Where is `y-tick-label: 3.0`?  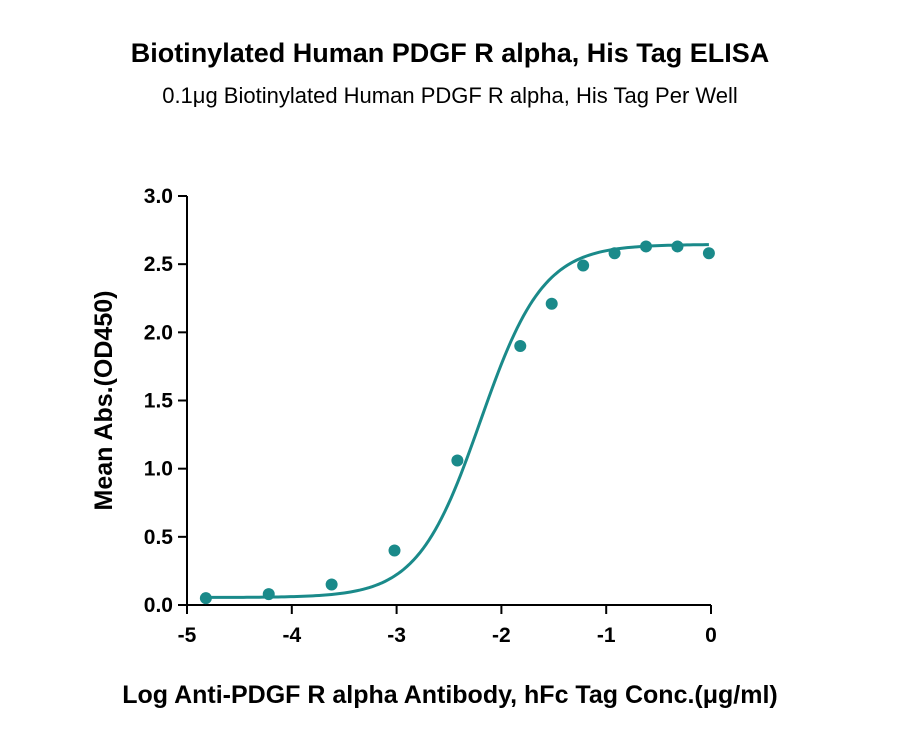
y-tick-label: 3.0 is located at coordinates (158, 196).